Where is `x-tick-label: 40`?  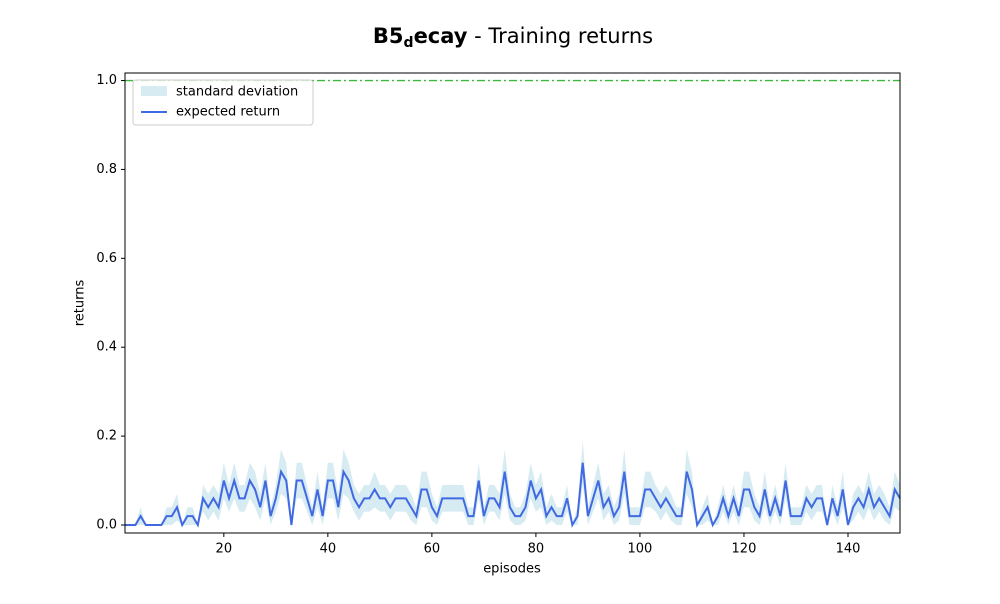 x-tick-label: 40 is located at coordinates (328, 549).